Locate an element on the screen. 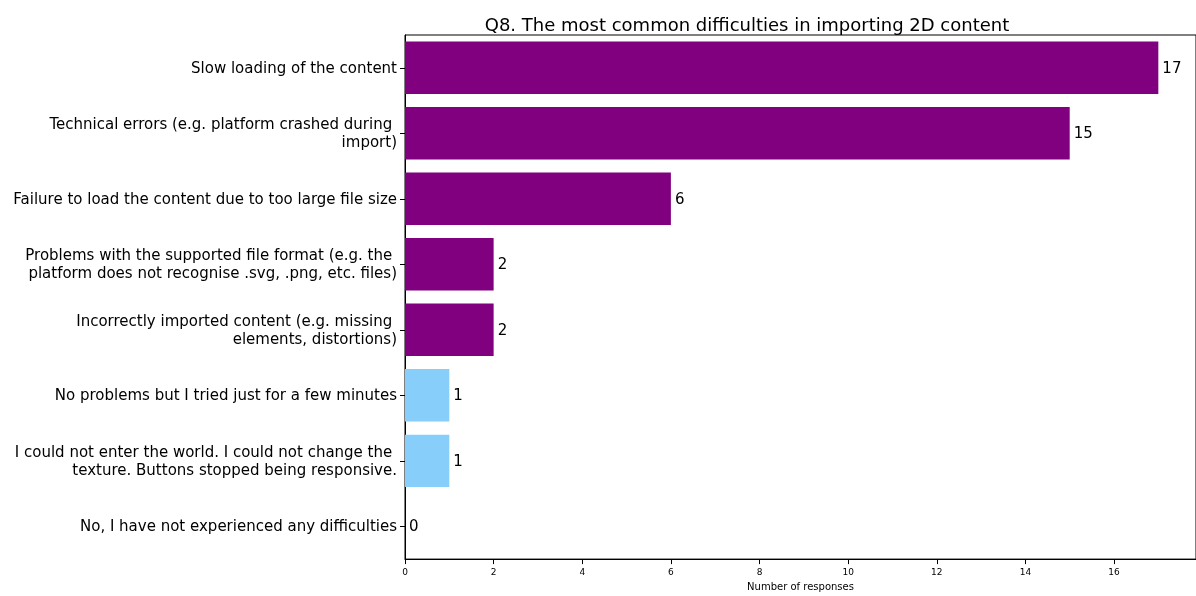  x-tick-label: 16 is located at coordinates (1114, 571).